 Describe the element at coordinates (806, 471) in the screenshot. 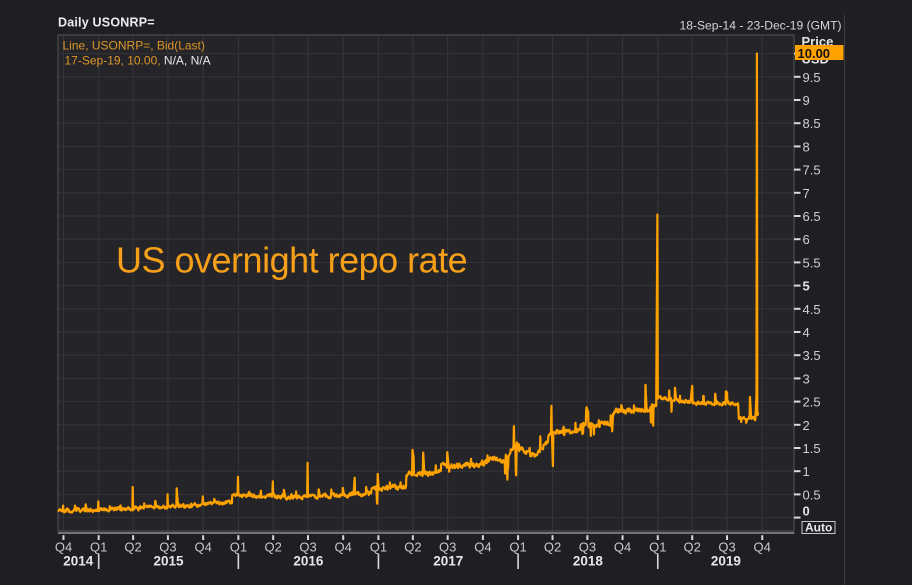

I see `svg-text: 1` at that location.